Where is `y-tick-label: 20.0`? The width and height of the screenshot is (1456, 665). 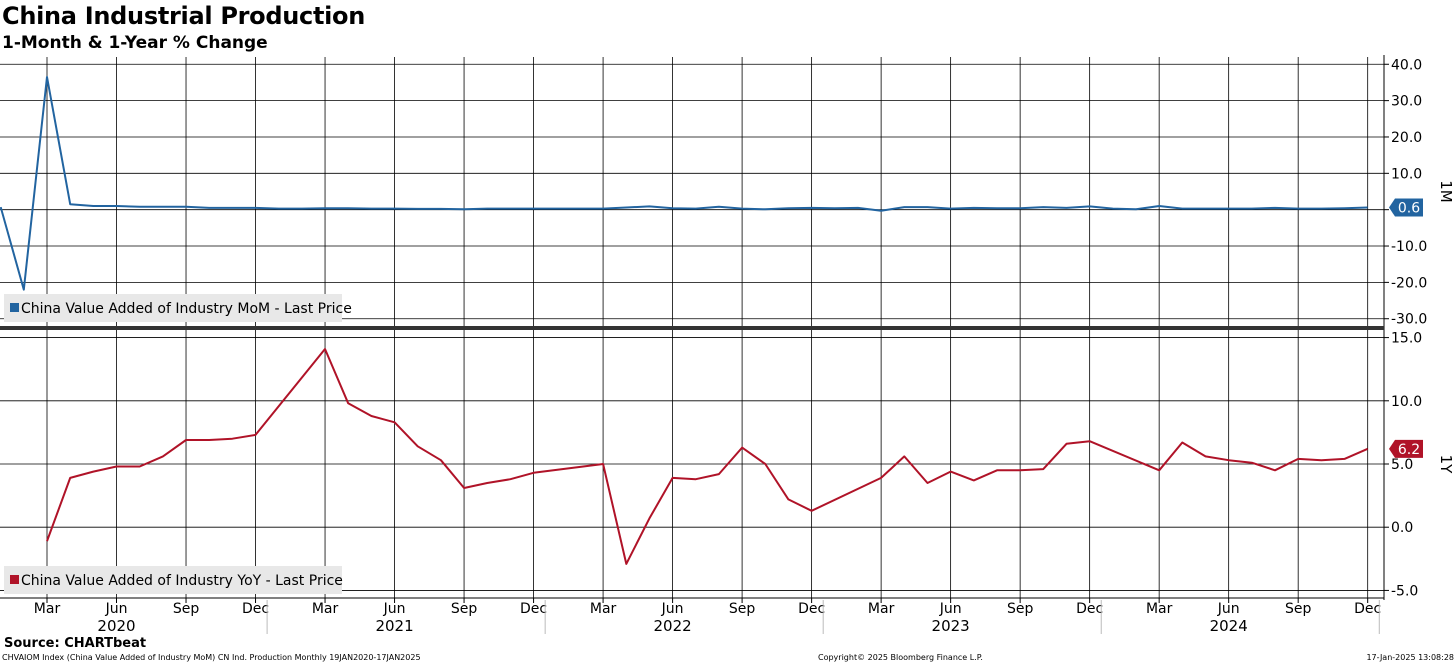
y-tick-label: 20.0 is located at coordinates (1406, 138).